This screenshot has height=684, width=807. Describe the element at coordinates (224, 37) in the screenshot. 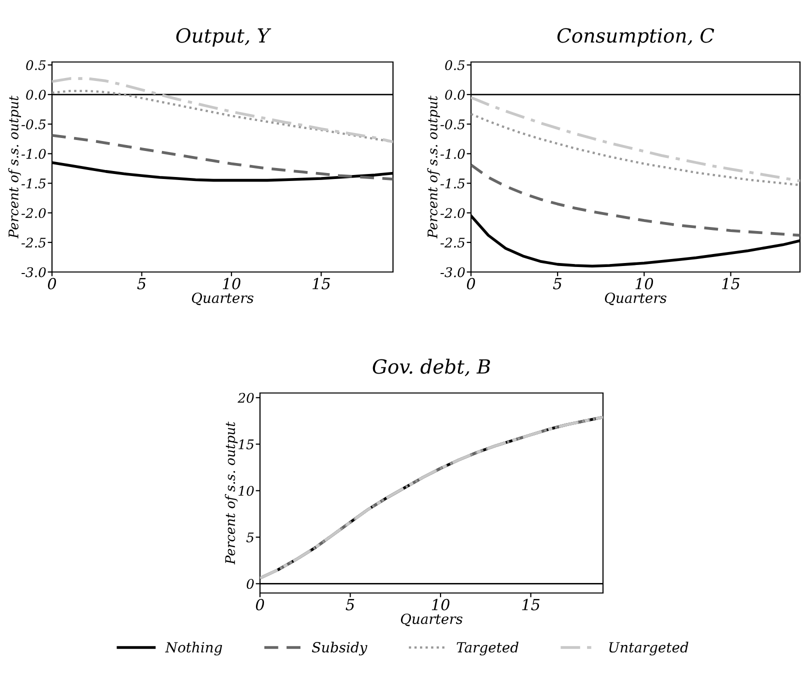

I see `chart-title: Output, Y` at that location.